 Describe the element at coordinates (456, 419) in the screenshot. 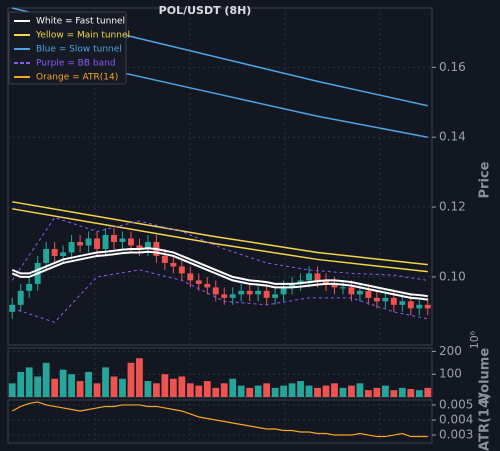

I see `y-tick-label: 0.004` at that location.